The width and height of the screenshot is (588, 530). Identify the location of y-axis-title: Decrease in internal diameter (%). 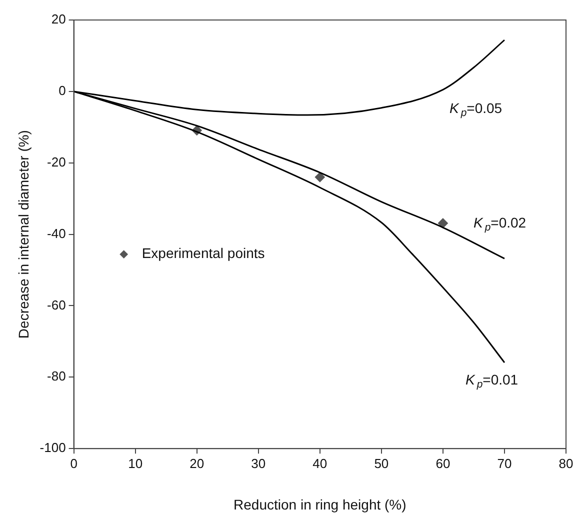
(23, 234).